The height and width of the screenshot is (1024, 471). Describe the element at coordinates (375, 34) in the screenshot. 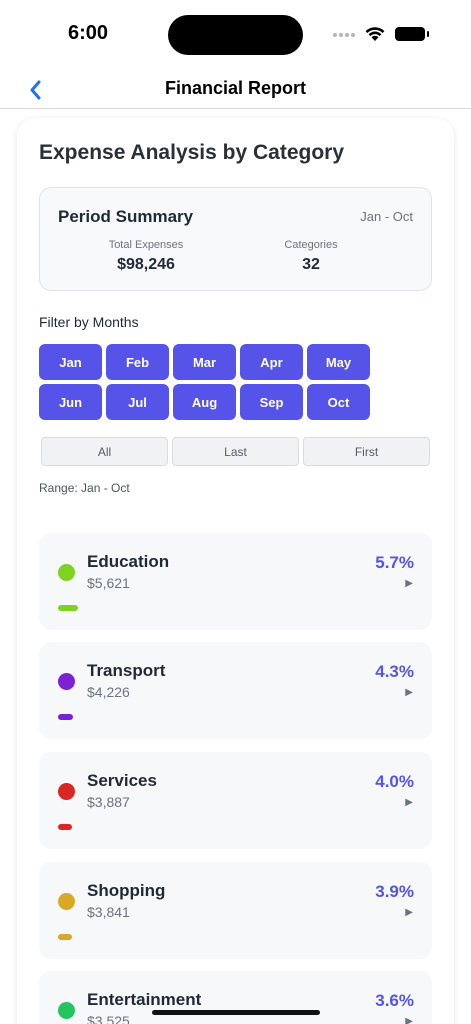

I see `wifi-icon` at that location.